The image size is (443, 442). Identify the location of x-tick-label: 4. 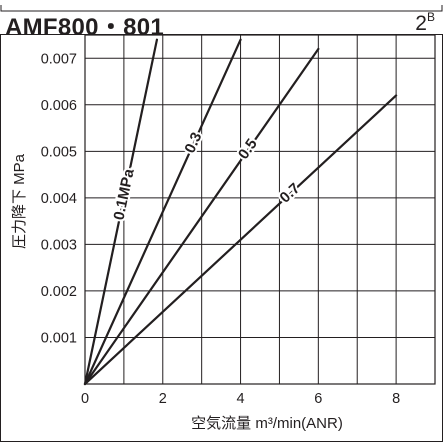
(241, 399).